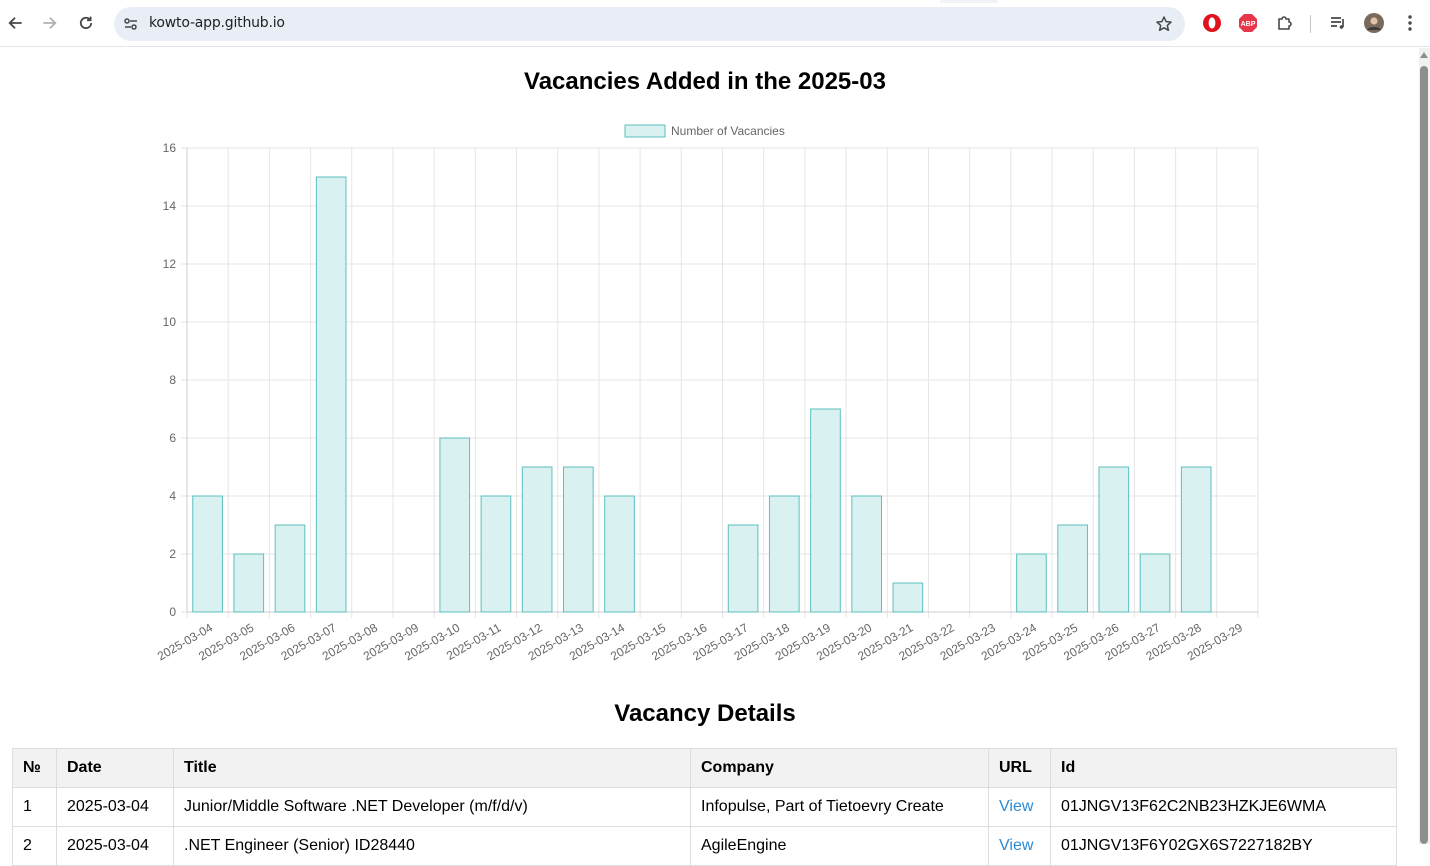 This screenshot has height=866, width=1430. What do you see at coordinates (705, 81) in the screenshot?
I see `chart-title: Vacancies Added in the 2025-03` at bounding box center [705, 81].